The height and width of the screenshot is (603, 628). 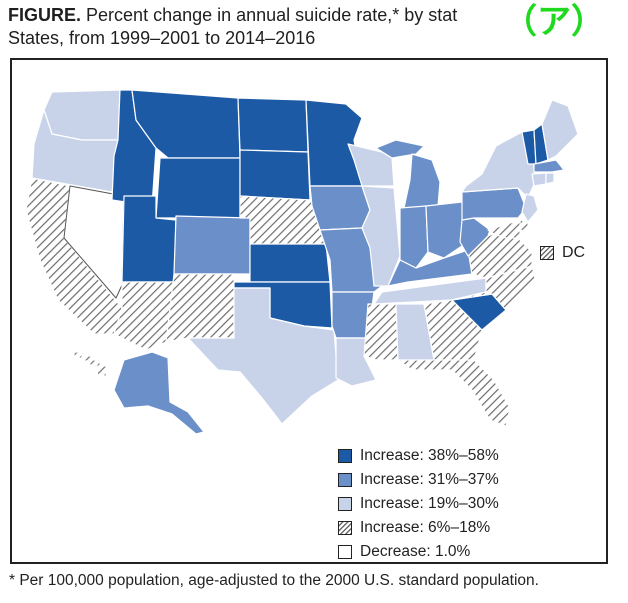 I want to click on state-DE, so click(x=524, y=226).